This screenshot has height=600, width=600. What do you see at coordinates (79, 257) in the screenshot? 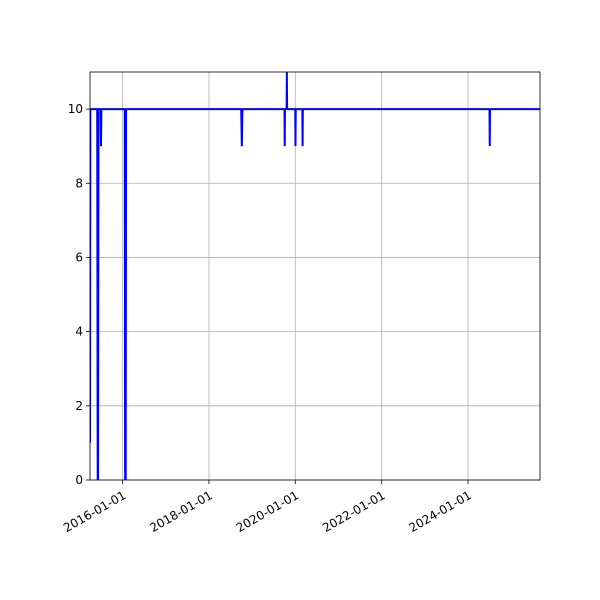
I see `y-tick-label: 6` at bounding box center [79, 257].